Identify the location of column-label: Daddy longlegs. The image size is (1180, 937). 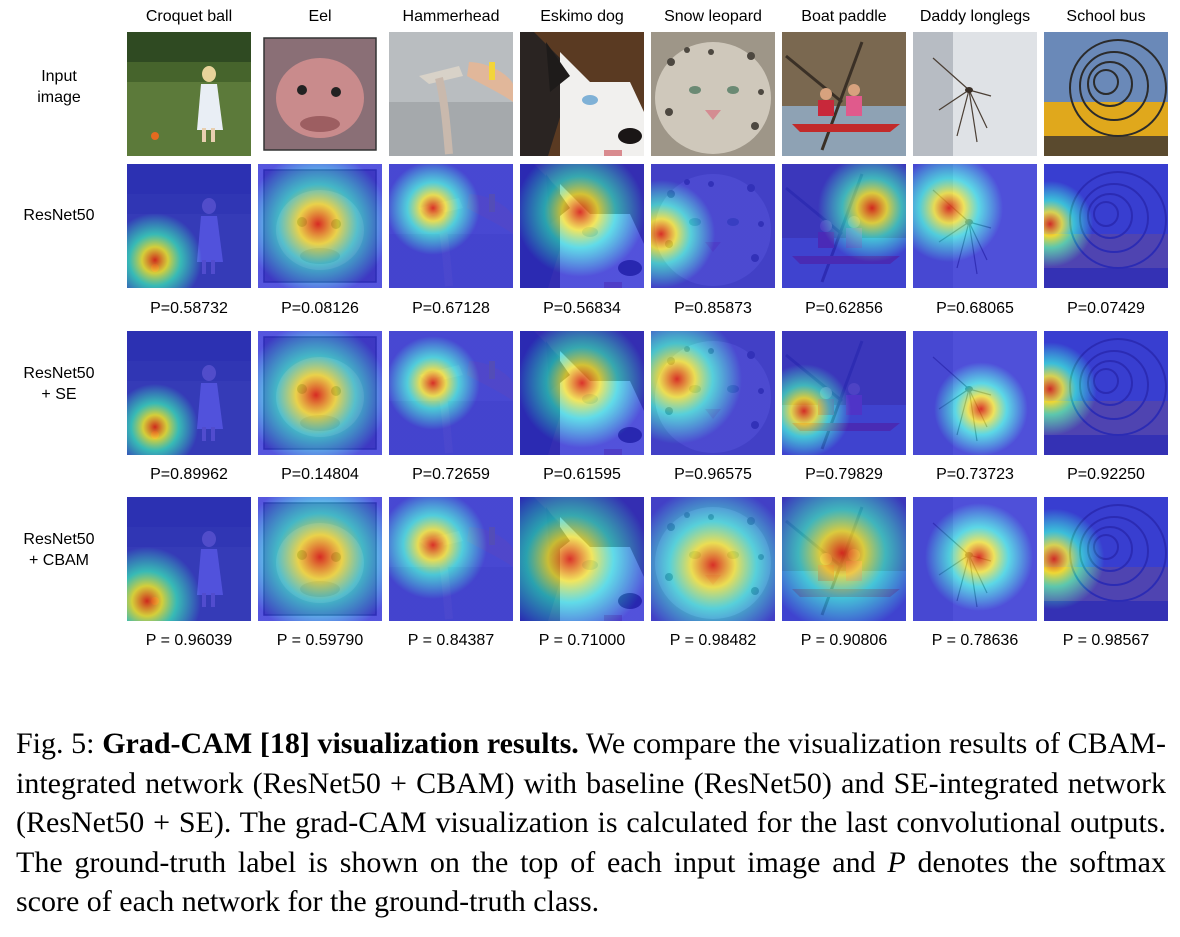
(975, 16).